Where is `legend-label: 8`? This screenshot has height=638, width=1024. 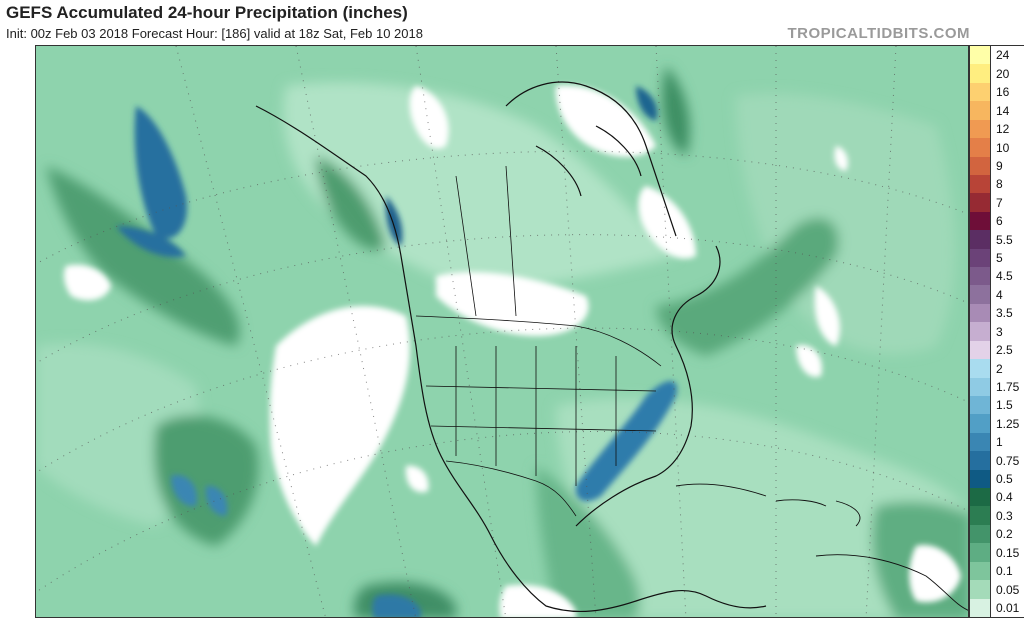 legend-label: 8 is located at coordinates (999, 184).